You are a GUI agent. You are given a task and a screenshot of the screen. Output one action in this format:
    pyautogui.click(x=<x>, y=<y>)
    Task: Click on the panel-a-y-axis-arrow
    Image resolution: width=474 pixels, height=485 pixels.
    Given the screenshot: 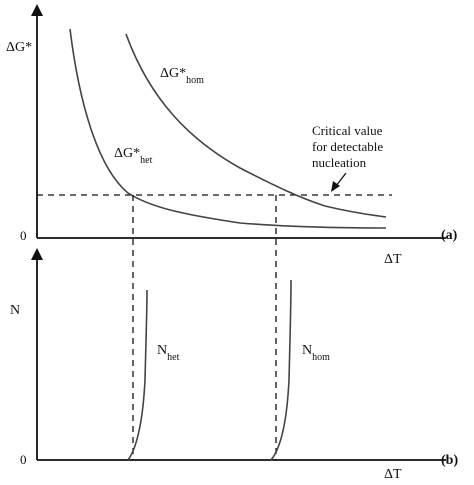 What is the action you would take?
    pyautogui.click(x=37, y=10)
    